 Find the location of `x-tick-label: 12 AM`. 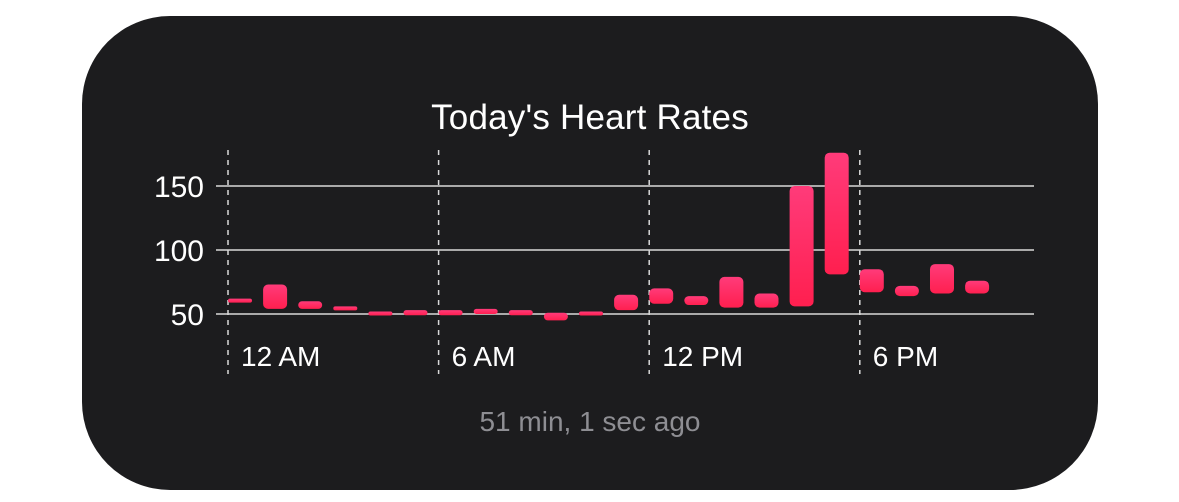

x-tick-label: 12 AM is located at coordinates (280, 356).